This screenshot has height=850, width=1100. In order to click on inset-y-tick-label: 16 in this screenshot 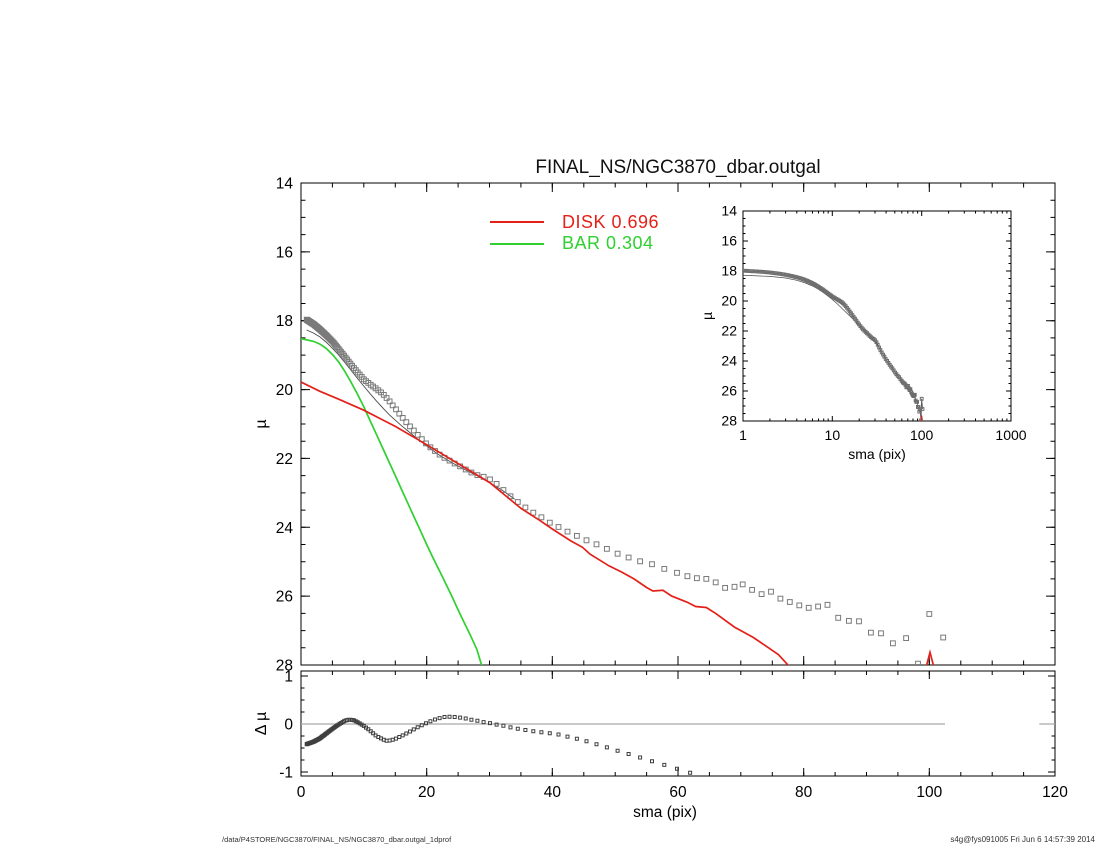, I will do `click(729, 241)`.